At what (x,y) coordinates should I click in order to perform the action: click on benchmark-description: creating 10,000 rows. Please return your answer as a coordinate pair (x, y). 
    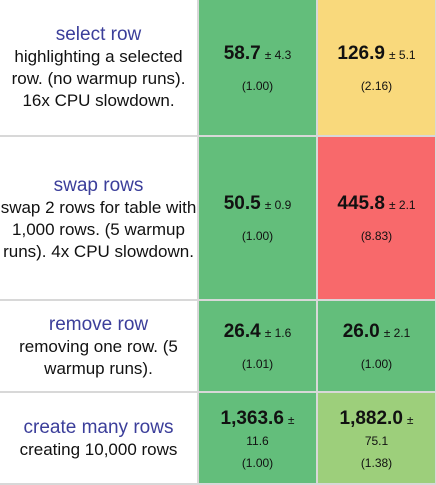
    Looking at the image, I should click on (98, 449).